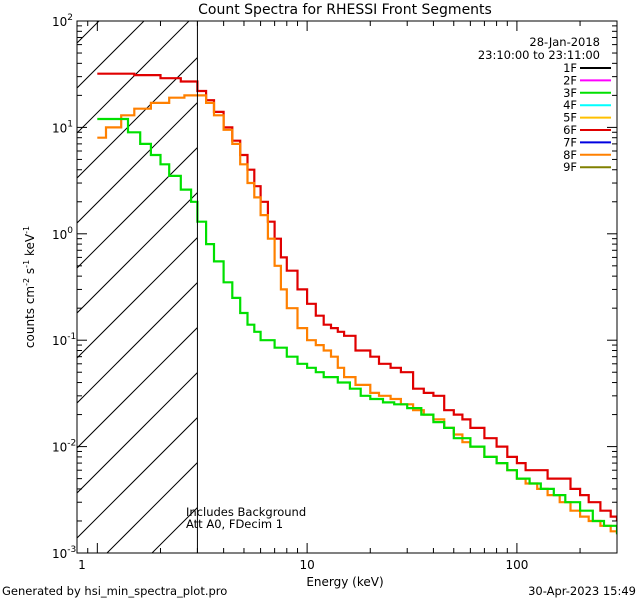 Image resolution: width=640 pixels, height=600 pixels. I want to click on y-tick-label: 10⁰, so click(62, 234).